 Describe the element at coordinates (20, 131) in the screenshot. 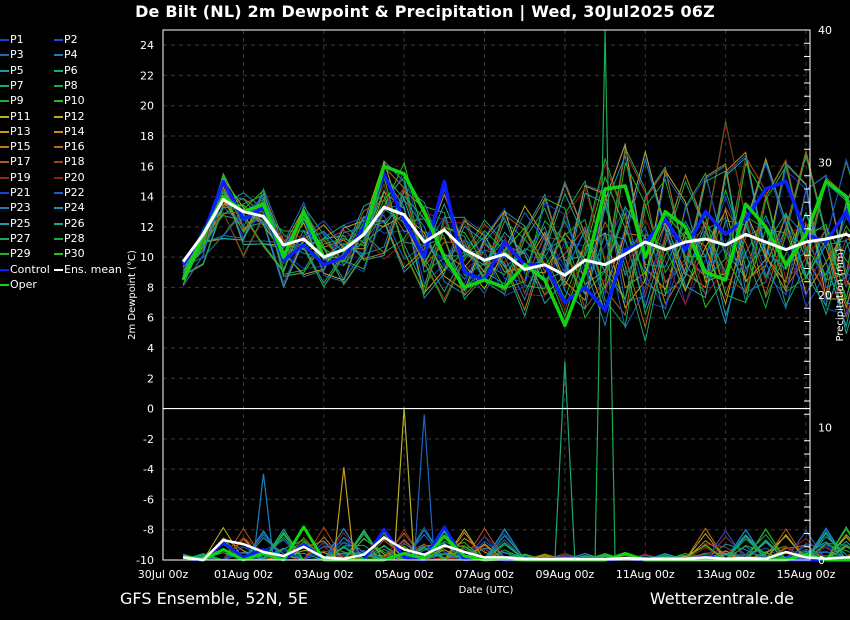

I see `legend-label: P13` at that location.